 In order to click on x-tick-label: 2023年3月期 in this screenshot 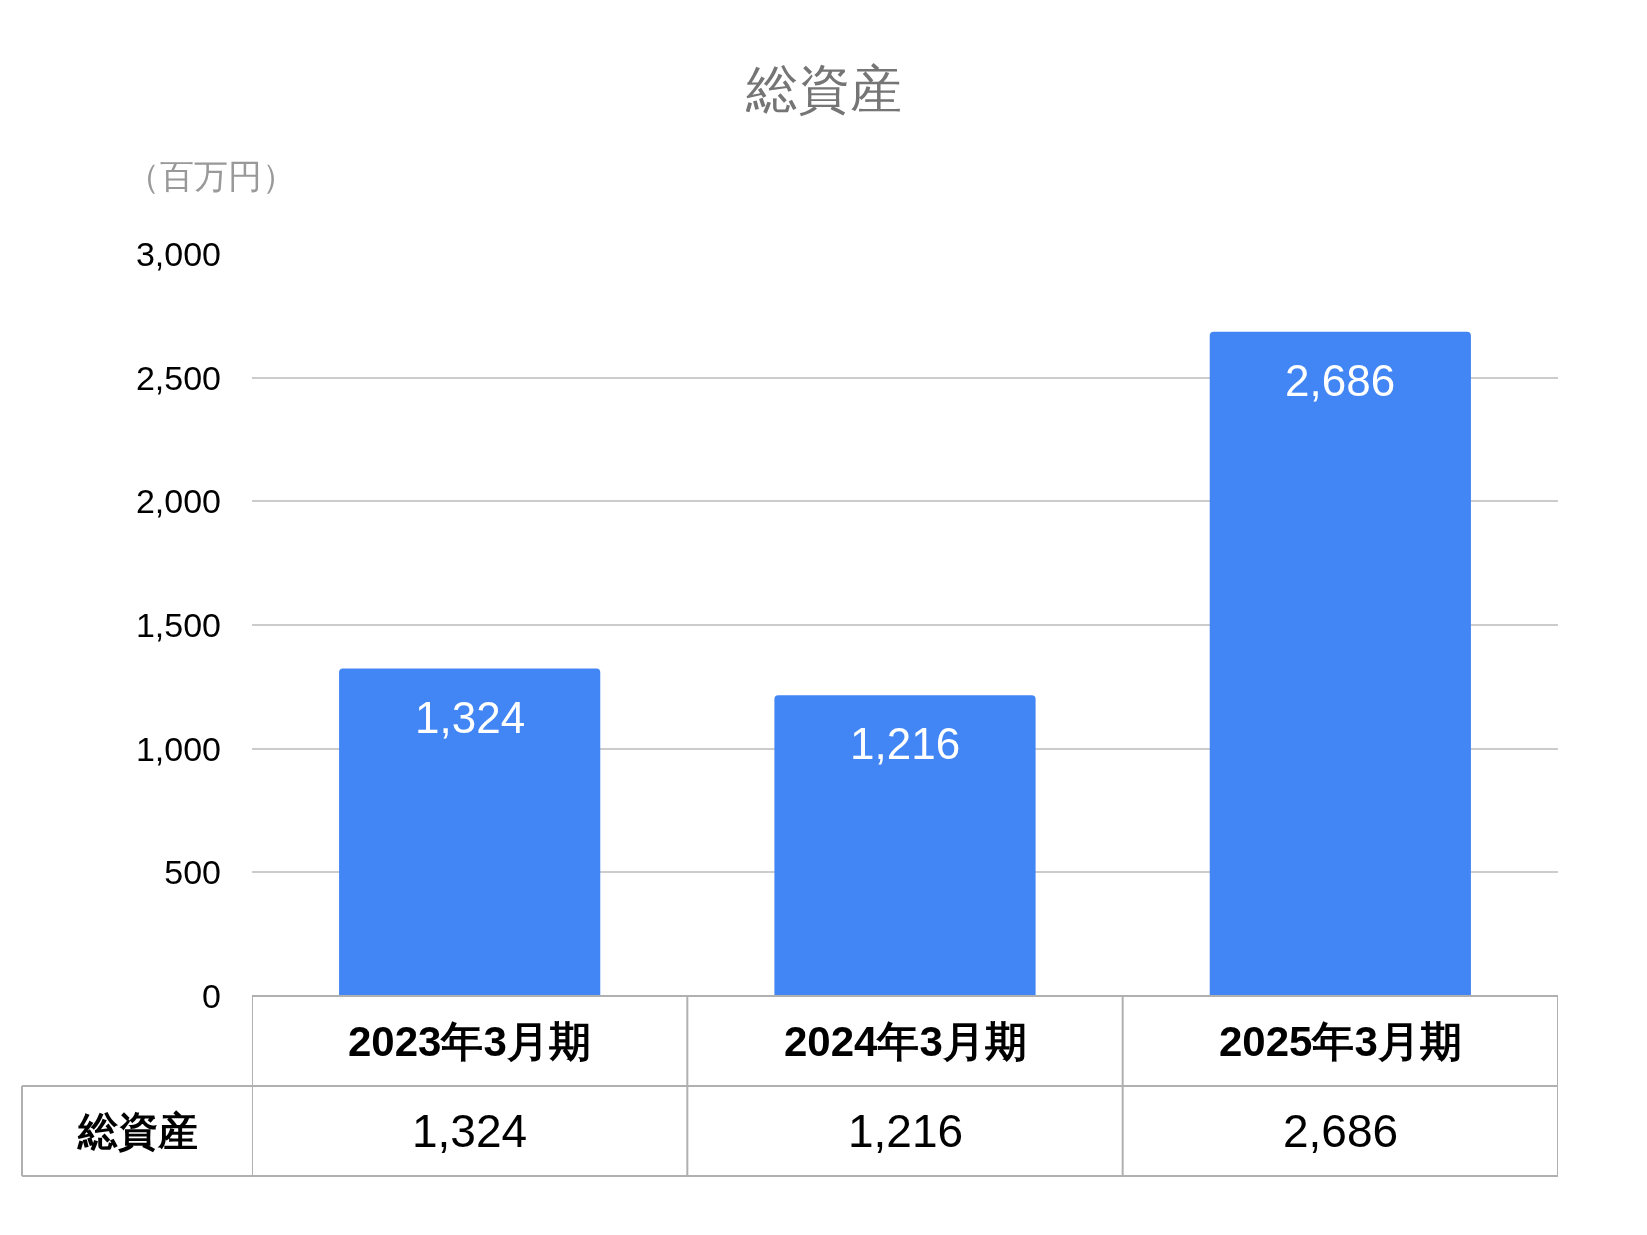, I will do `click(469, 1041)`.